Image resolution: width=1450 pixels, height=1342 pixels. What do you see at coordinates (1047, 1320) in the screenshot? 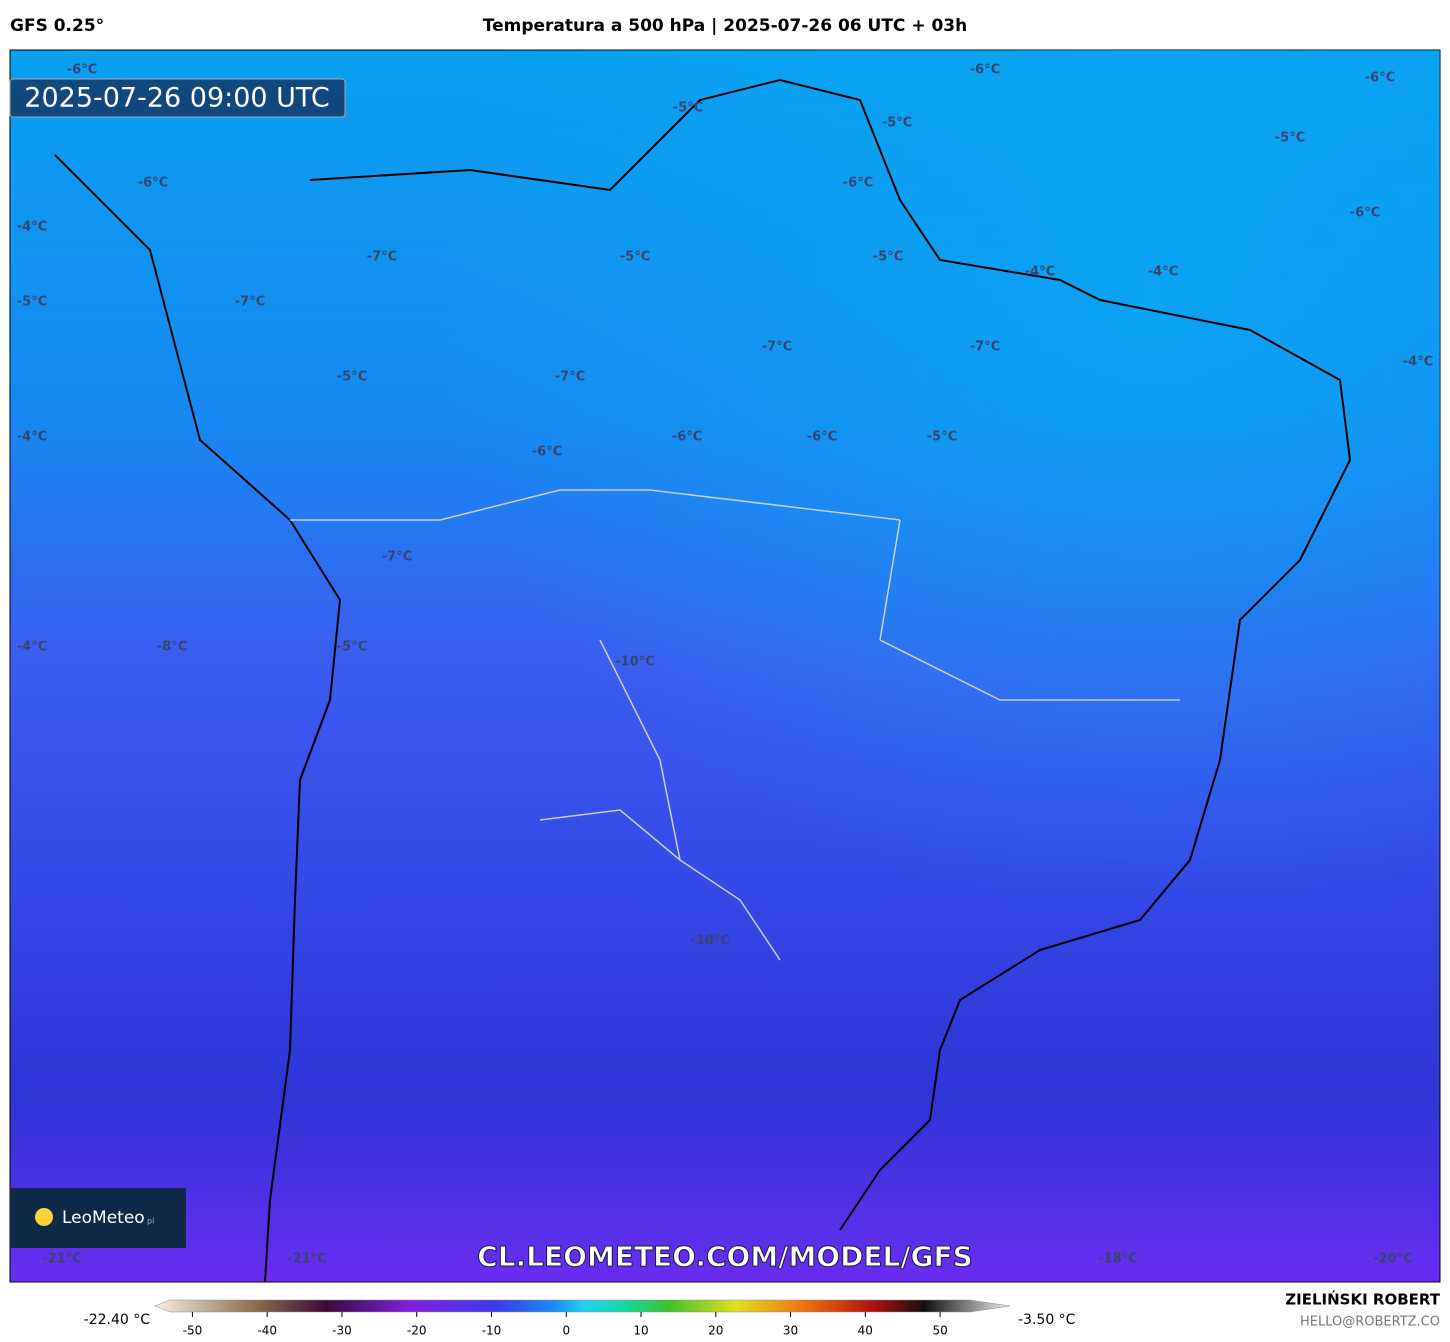
I see `colorbar-max: -3.50 °C` at bounding box center [1047, 1320].